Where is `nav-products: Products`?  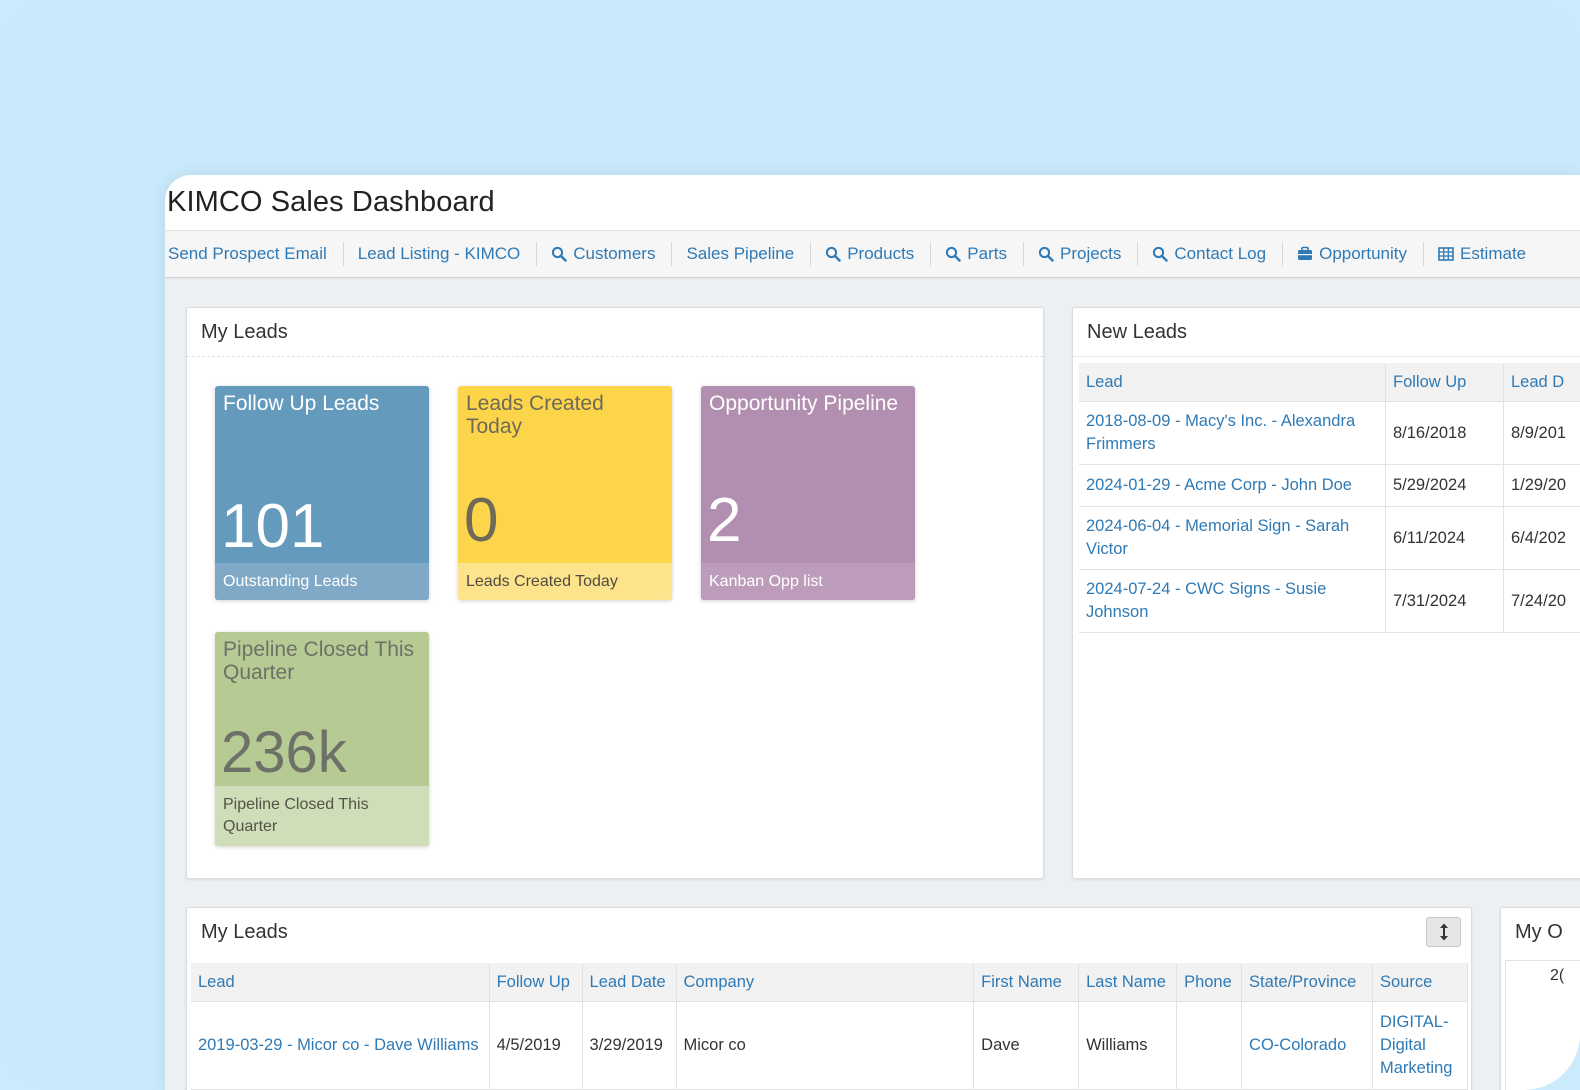 nav-products: Products is located at coordinates (871, 254).